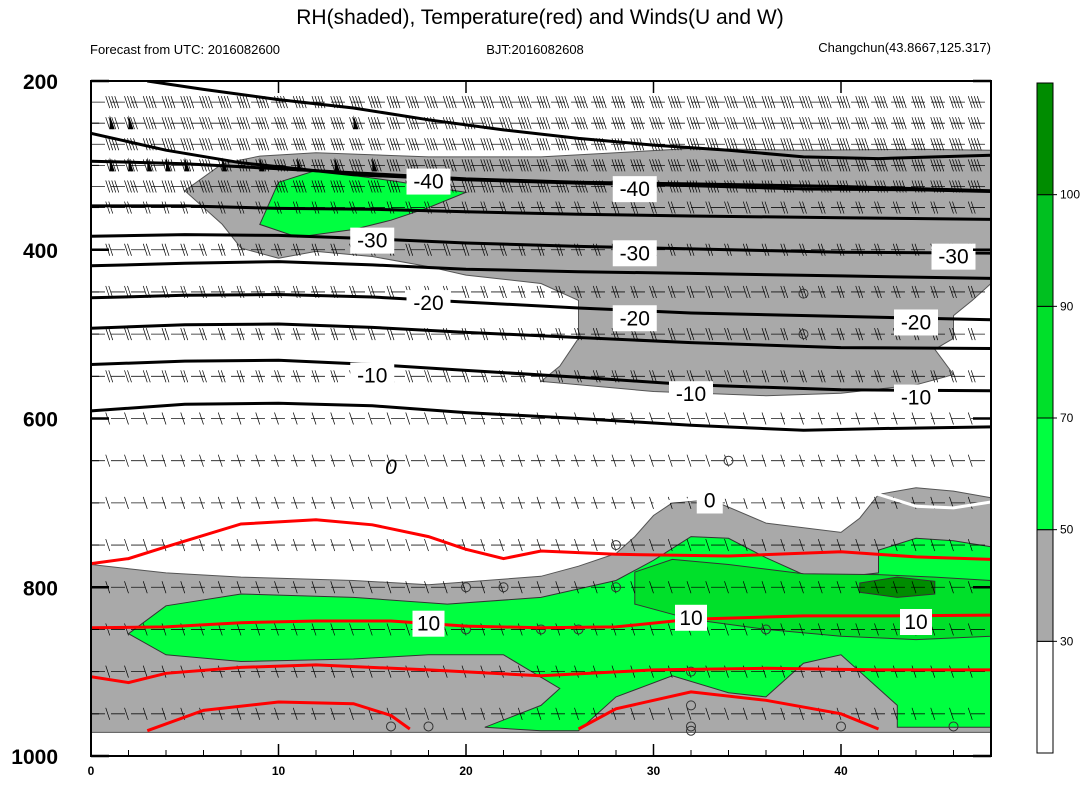  I want to click on wind-flag, so click(356, 122).